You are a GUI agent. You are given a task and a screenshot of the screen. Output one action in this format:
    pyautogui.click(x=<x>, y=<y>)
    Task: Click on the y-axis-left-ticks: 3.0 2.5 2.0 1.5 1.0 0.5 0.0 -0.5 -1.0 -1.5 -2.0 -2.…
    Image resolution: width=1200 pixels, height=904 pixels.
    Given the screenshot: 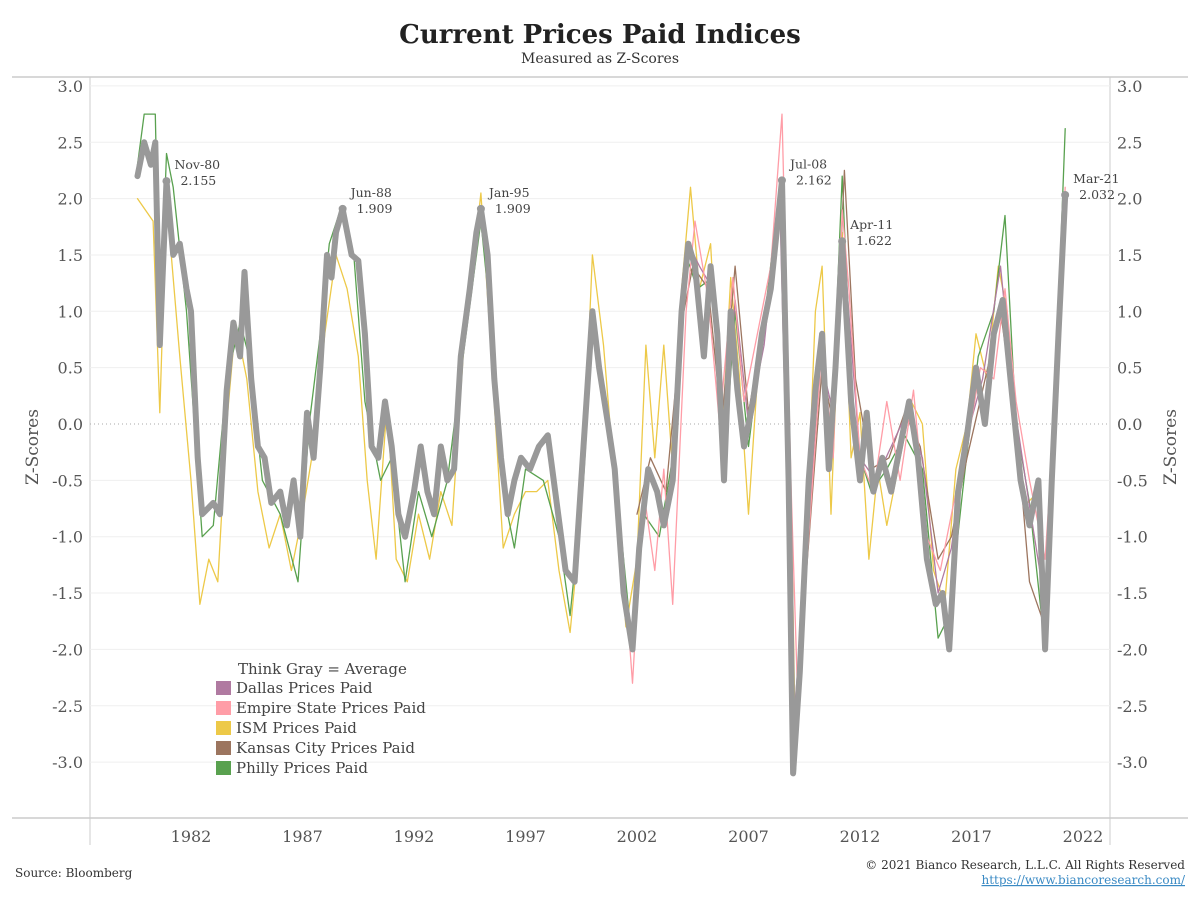 What is the action you would take?
    pyautogui.click(x=67, y=424)
    